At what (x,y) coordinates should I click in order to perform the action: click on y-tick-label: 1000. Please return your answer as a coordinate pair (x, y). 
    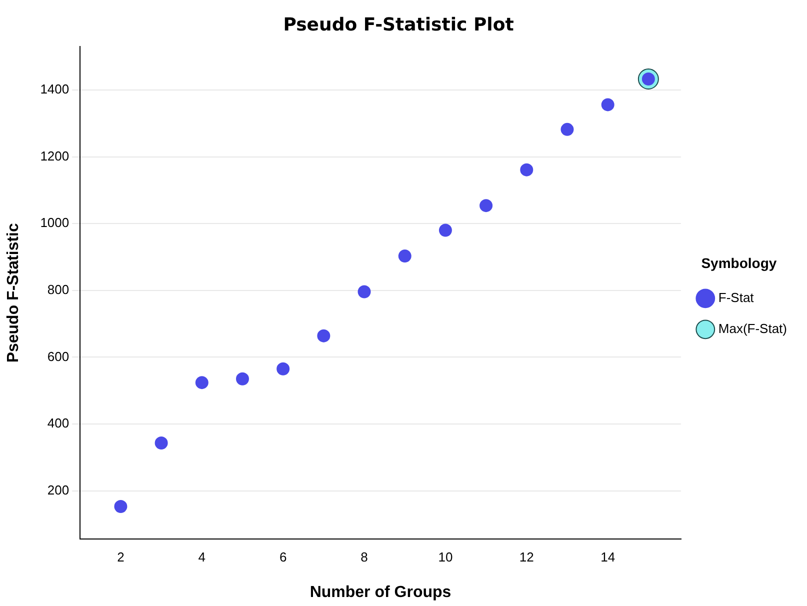
    Looking at the image, I should click on (55, 222).